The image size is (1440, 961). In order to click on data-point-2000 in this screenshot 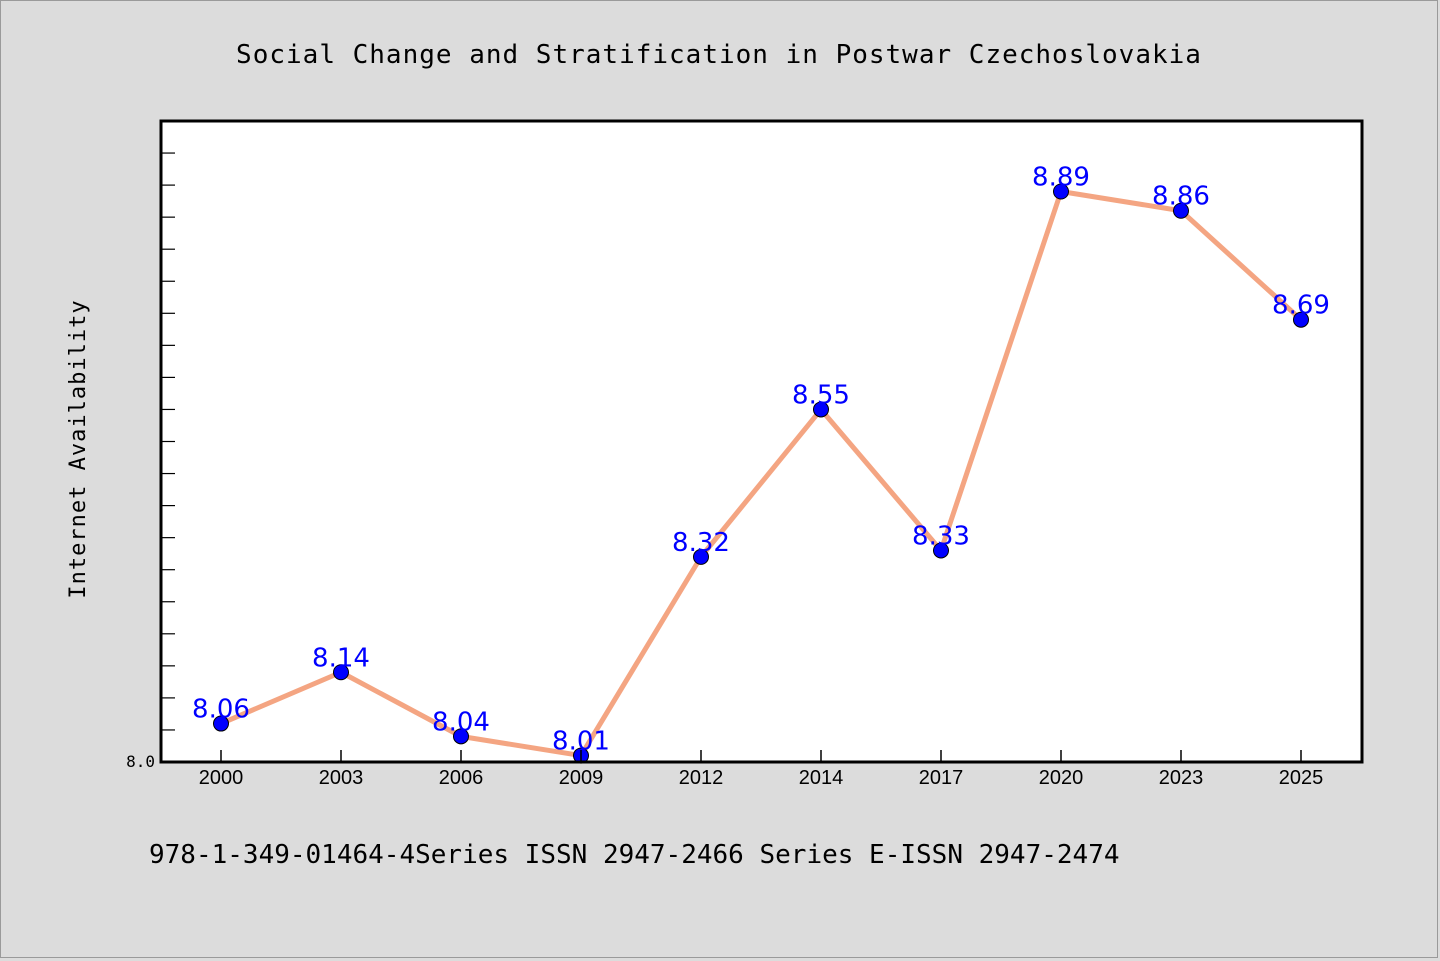, I will do `click(221, 723)`.